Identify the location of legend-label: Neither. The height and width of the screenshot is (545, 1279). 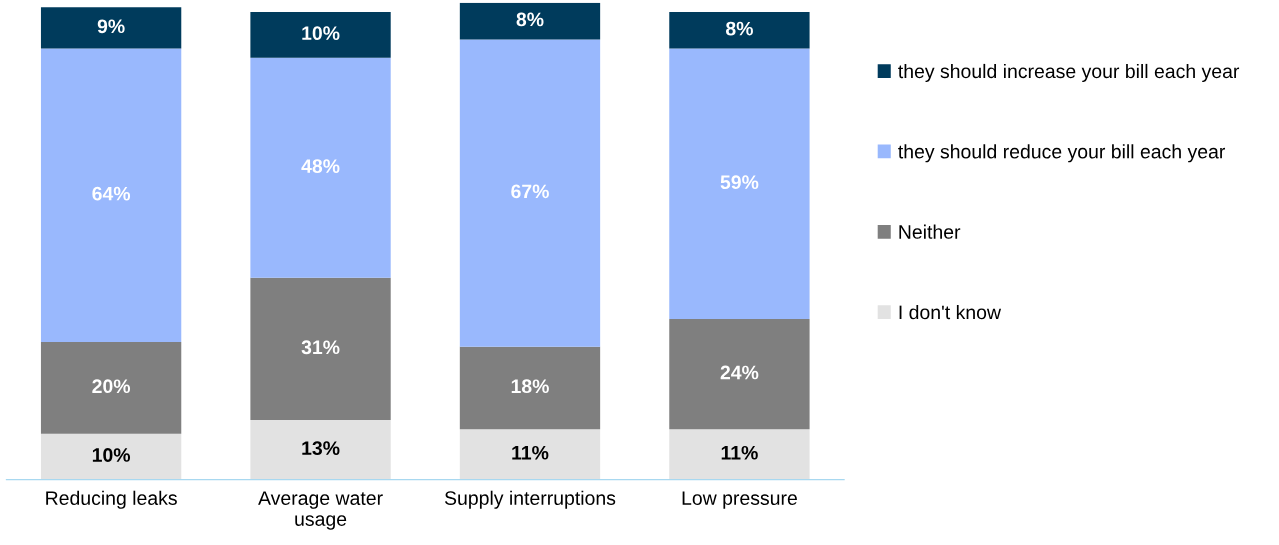
(930, 231).